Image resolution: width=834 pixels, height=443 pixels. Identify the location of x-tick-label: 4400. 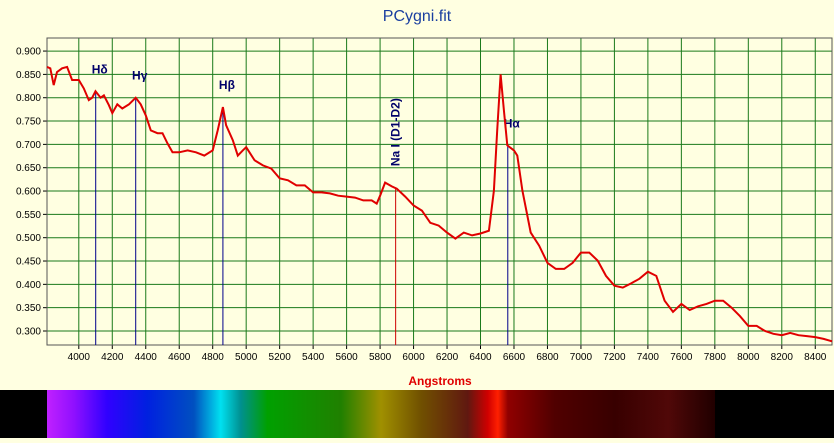
(146, 357).